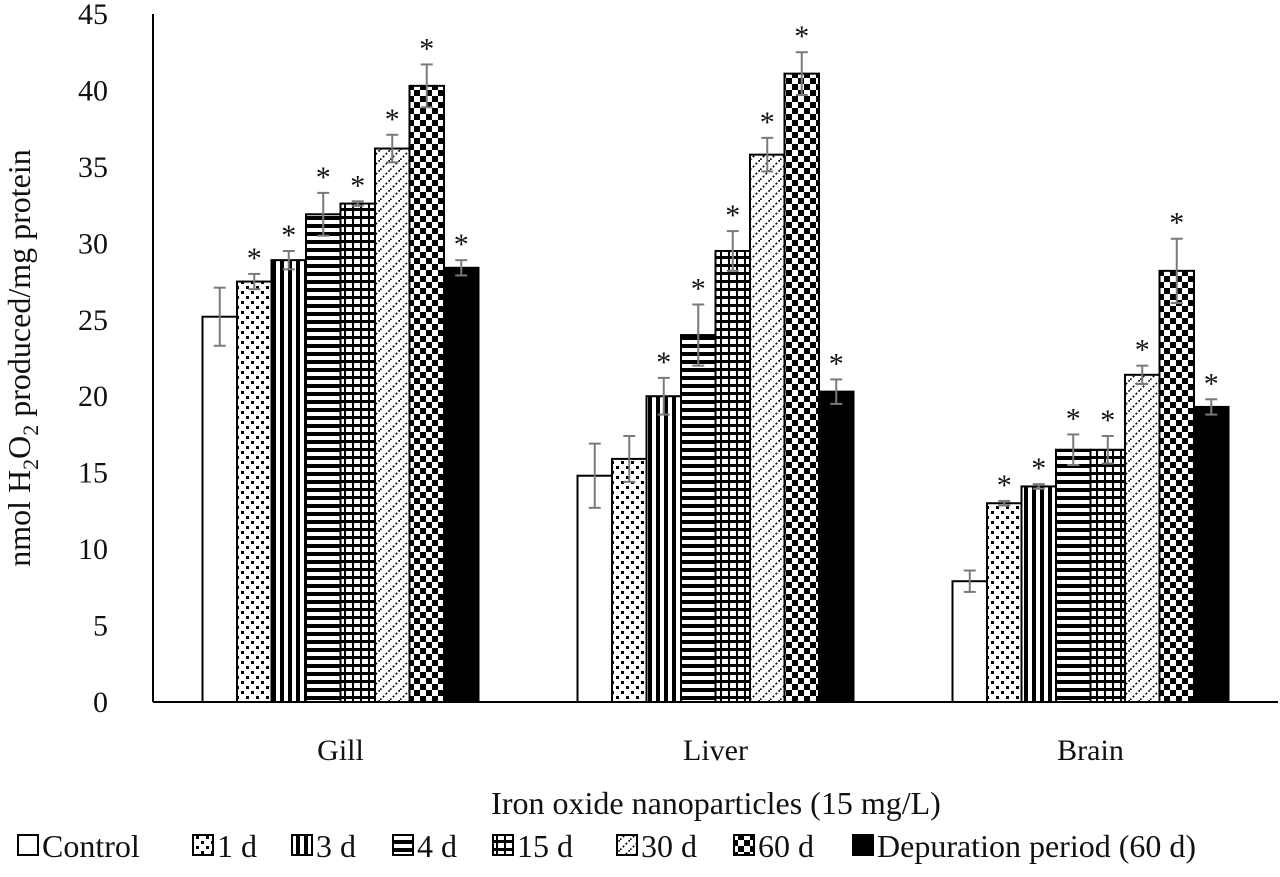 This screenshot has height=877, width=1280. Describe the element at coordinates (669, 846) in the screenshot. I see `legend-label: 30 d` at that location.